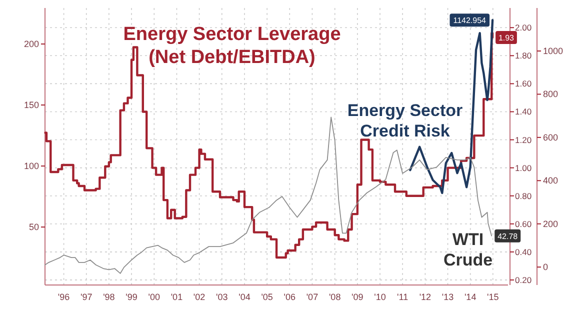 Image resolution: width=574 pixels, height=318 pixels. I want to click on x-tick-label: '06, so click(290, 297).